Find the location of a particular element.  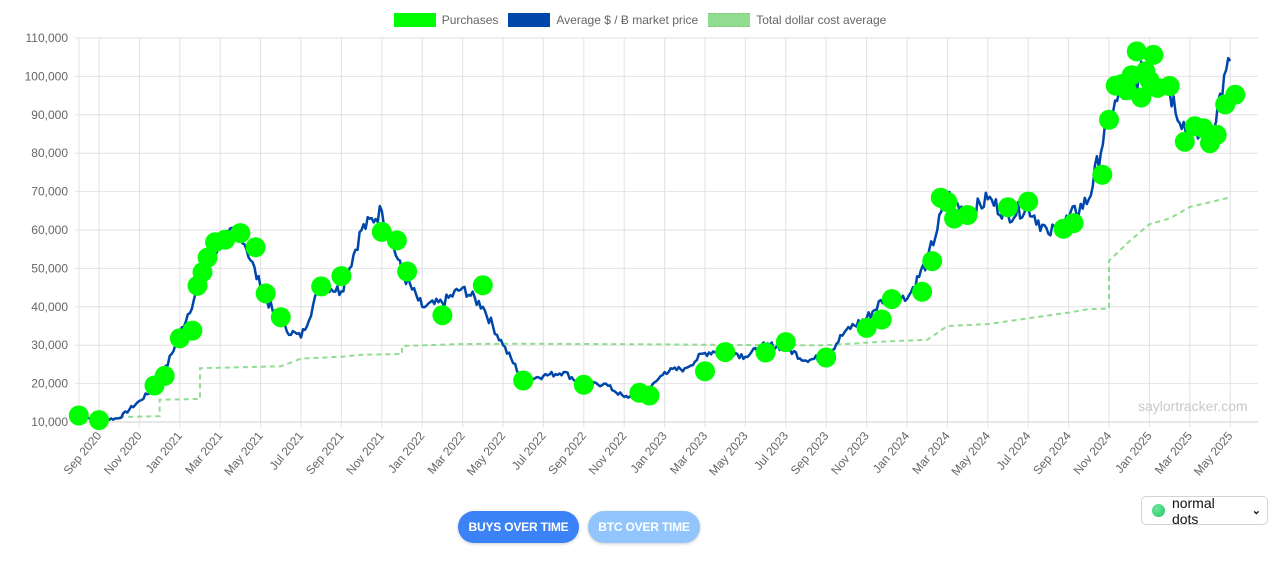

svg-text: 90,000 is located at coordinates (49, 115).